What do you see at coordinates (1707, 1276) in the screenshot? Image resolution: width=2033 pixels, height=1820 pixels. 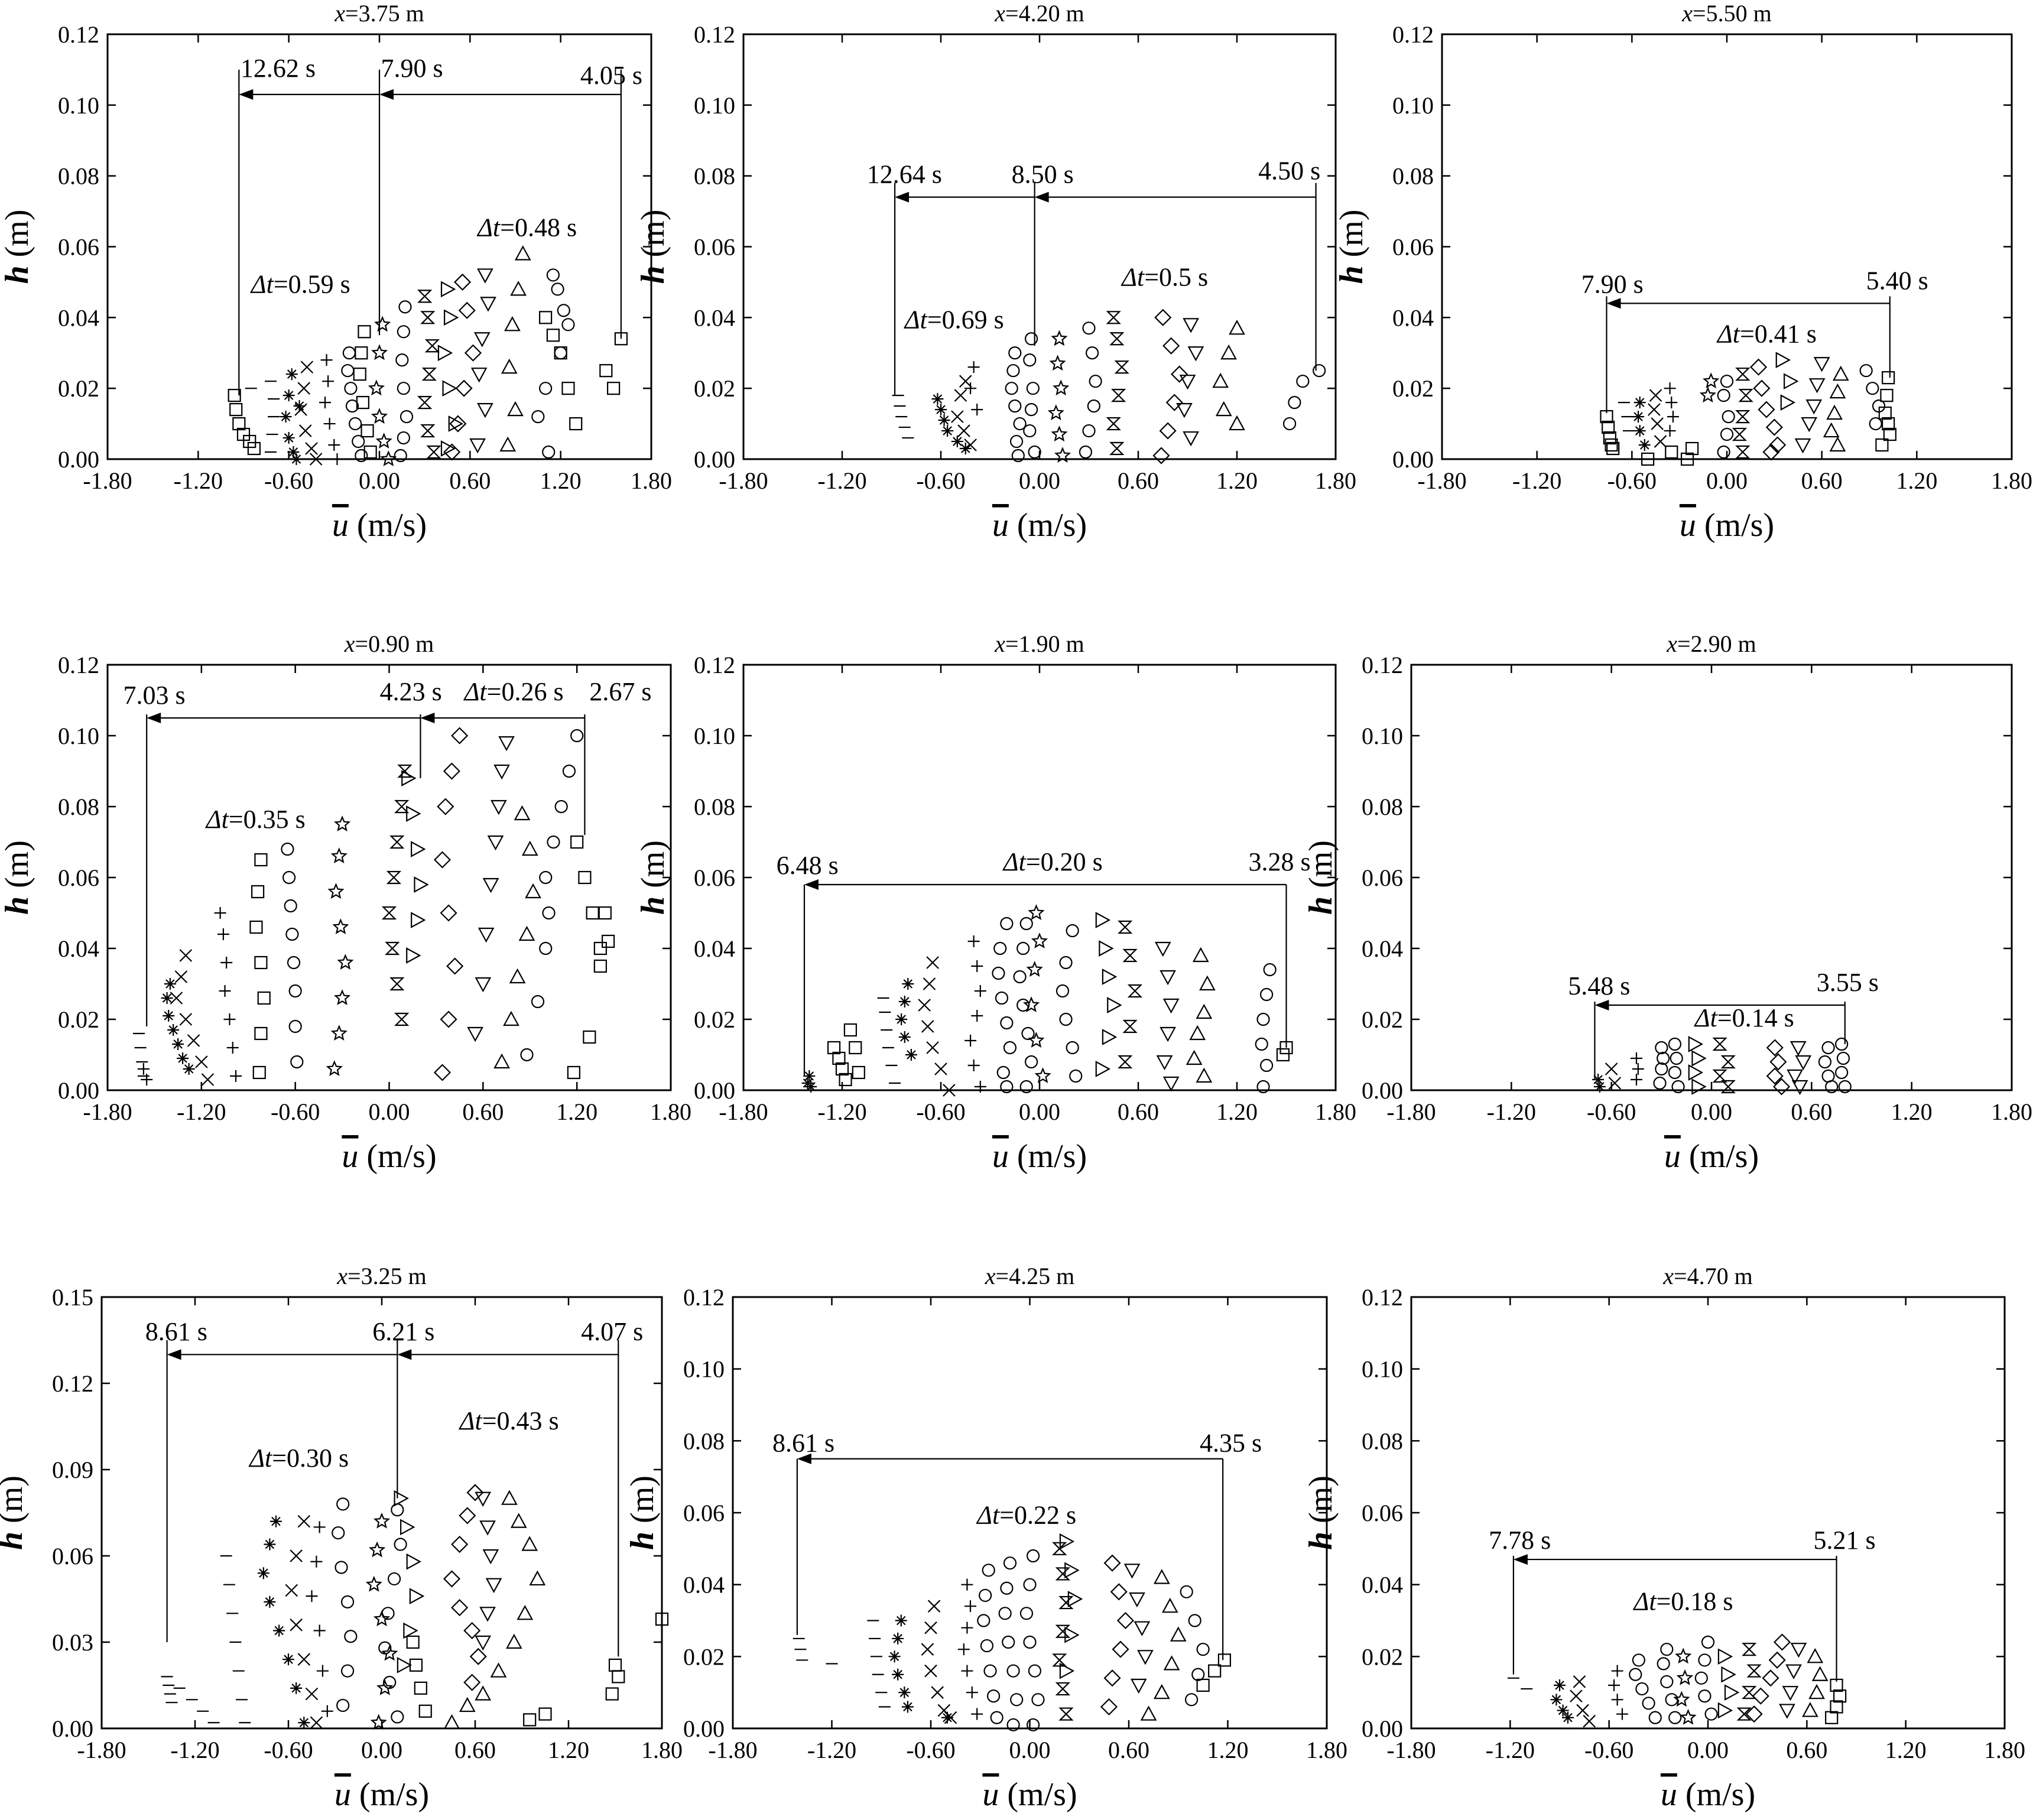 I see `chart-title: x=4.70 m` at bounding box center [1707, 1276].